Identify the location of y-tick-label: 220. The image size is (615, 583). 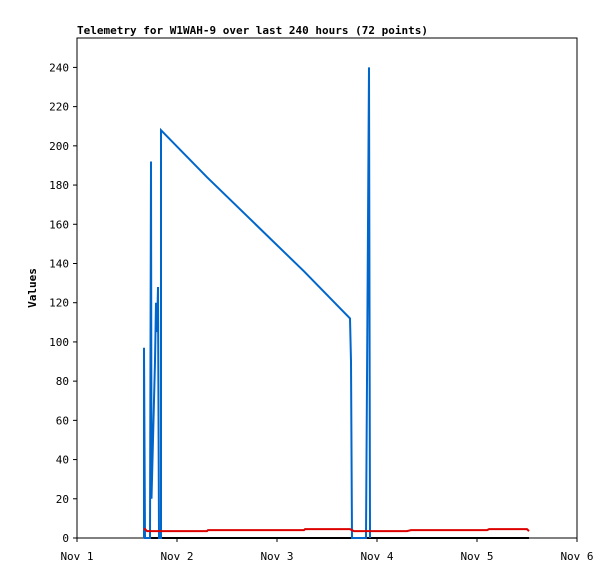
(59, 107).